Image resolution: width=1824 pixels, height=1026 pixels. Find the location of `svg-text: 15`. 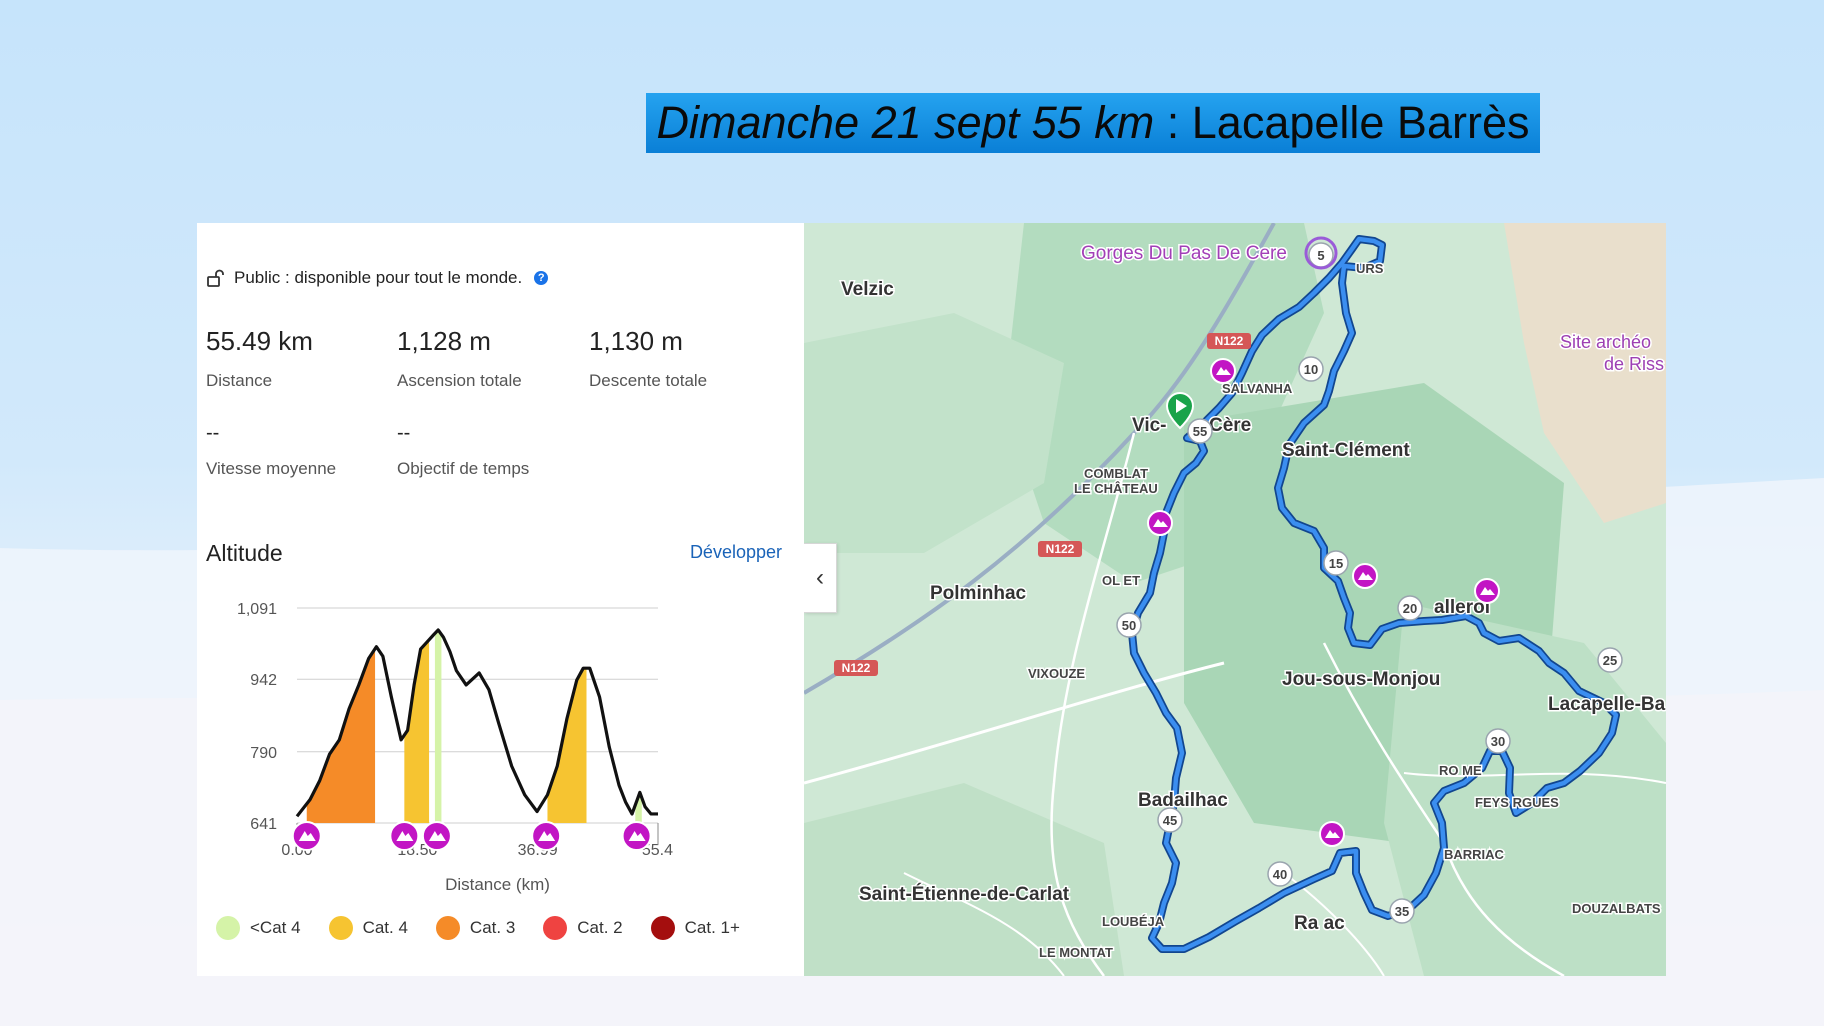

svg-text: 15 is located at coordinates (1336, 563).